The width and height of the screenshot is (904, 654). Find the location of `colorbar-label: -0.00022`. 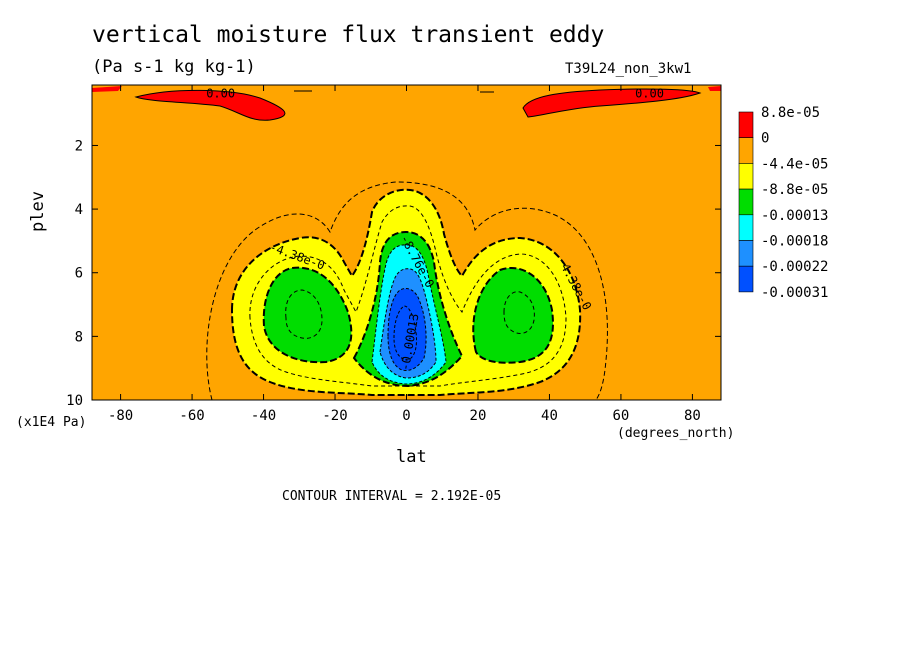

colorbar-label: -0.00022 is located at coordinates (794, 267).